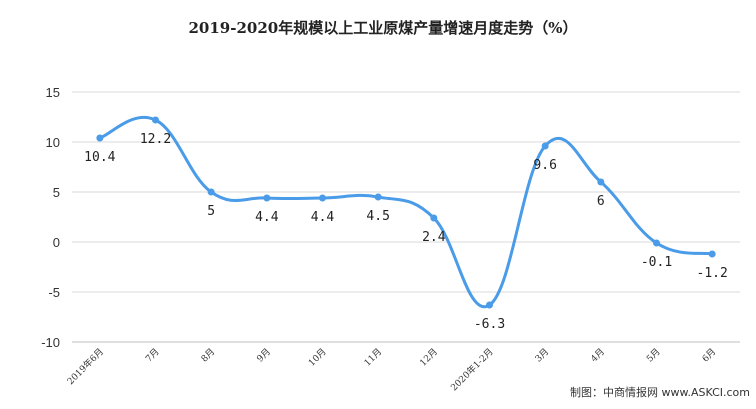 The image size is (756, 409). Describe the element at coordinates (712, 273) in the screenshot. I see `data-label: -1.2` at that location.